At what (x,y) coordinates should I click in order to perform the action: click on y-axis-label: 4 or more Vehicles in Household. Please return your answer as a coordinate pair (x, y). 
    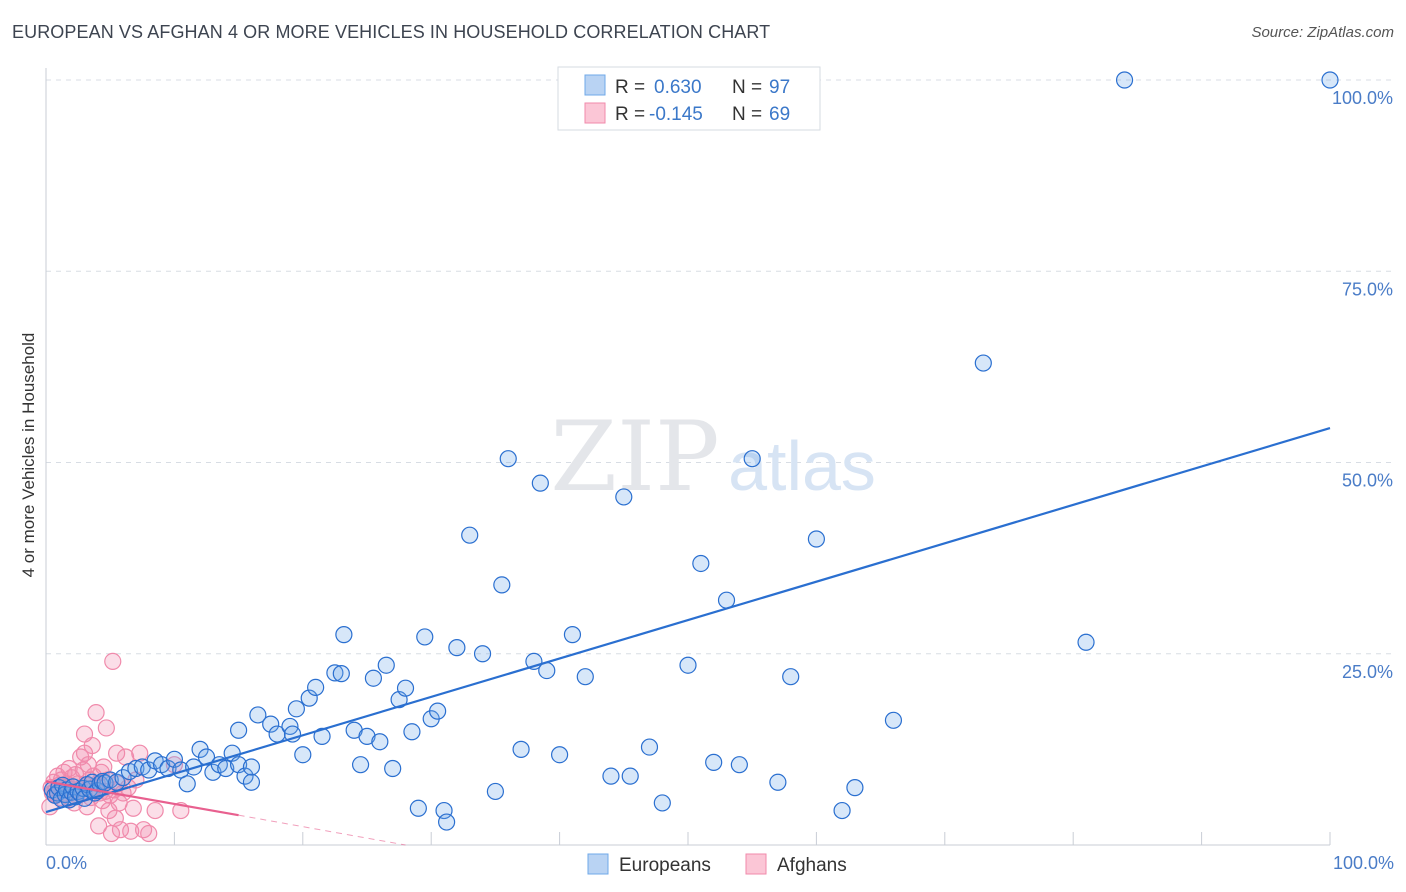
    Looking at the image, I should click on (28, 455).